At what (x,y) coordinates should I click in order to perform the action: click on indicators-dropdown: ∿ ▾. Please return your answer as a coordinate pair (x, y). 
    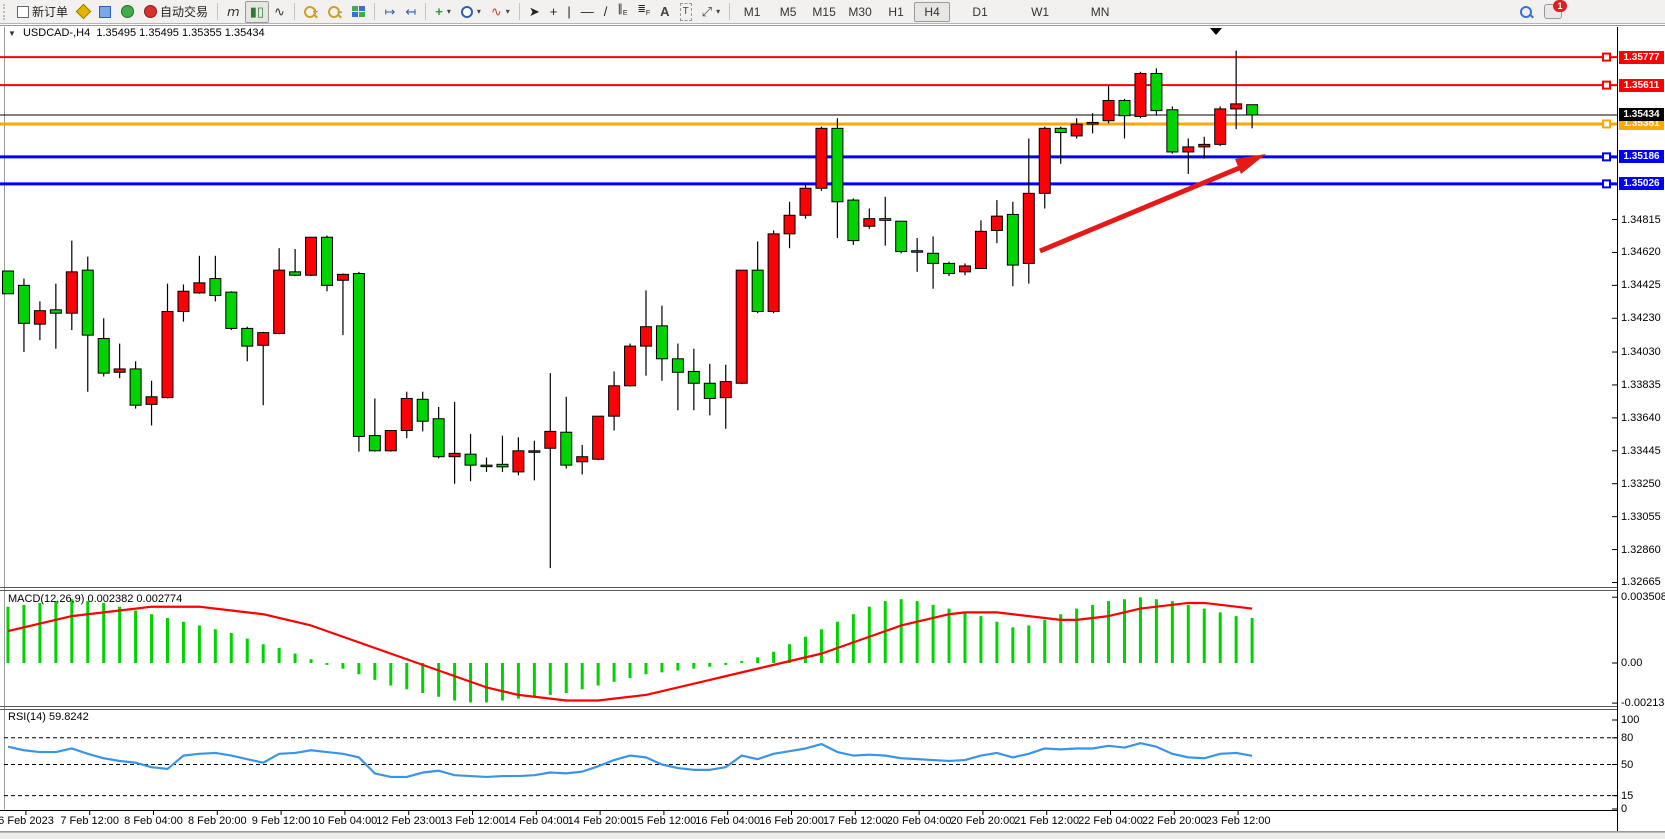
    Looking at the image, I should click on (500, 11).